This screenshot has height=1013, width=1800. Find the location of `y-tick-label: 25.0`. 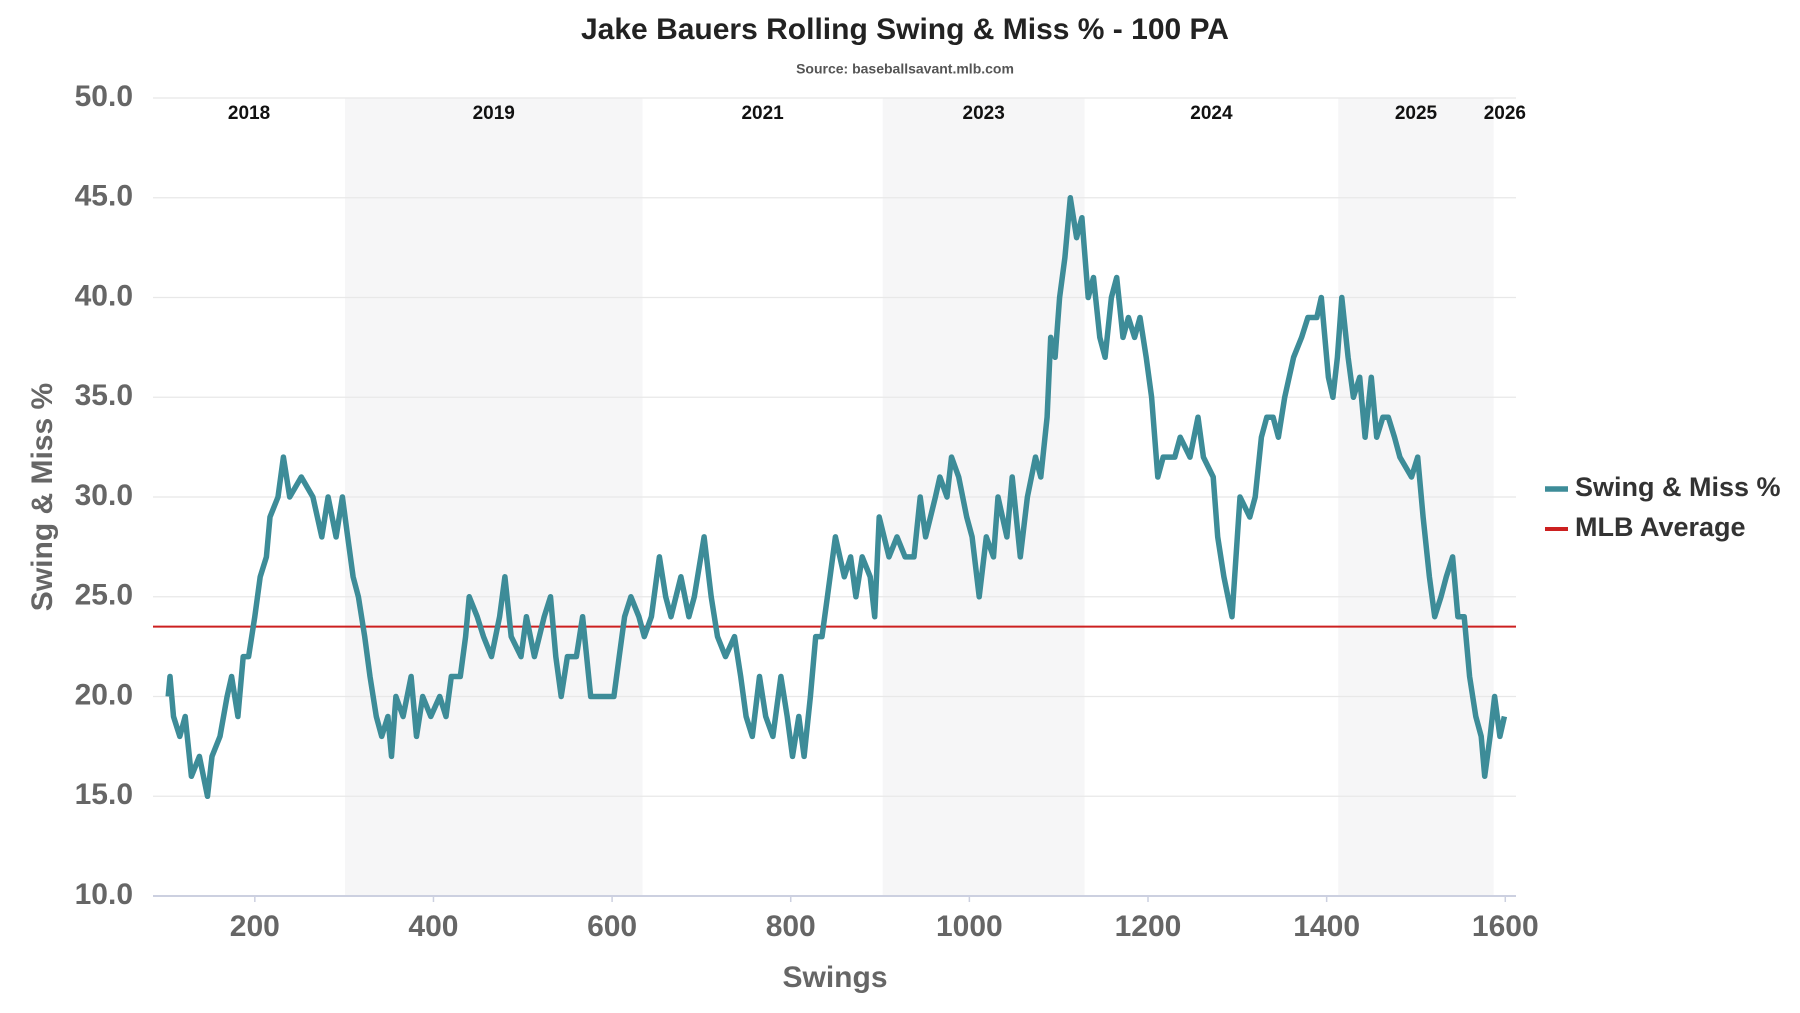

y-tick-label: 25.0 is located at coordinates (104, 595).